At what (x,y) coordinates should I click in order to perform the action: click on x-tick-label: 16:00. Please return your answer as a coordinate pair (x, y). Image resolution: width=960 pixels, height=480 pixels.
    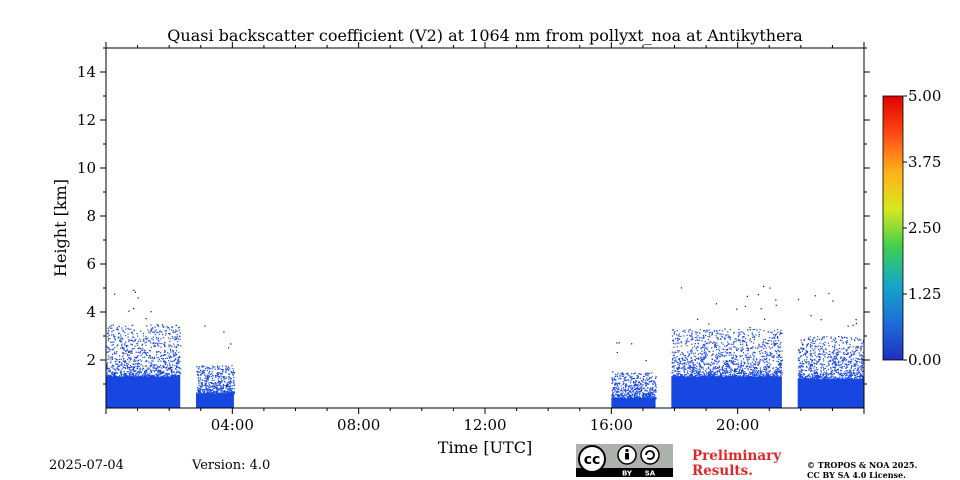
    Looking at the image, I should click on (611, 425).